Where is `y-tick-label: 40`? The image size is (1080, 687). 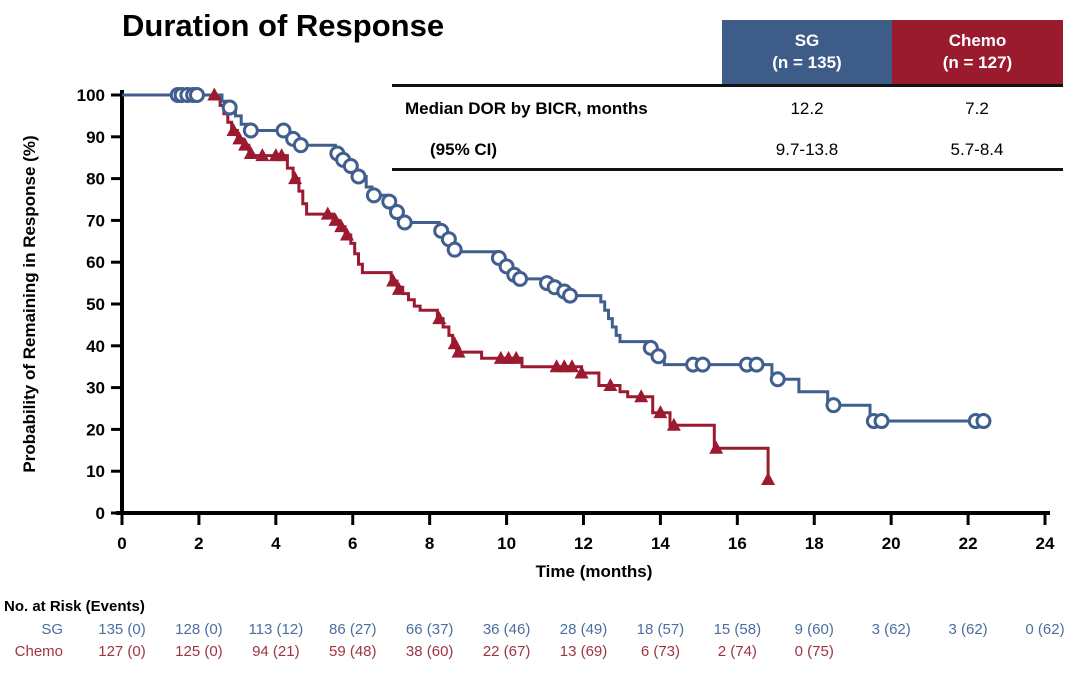 y-tick-label: 40 is located at coordinates (95, 346).